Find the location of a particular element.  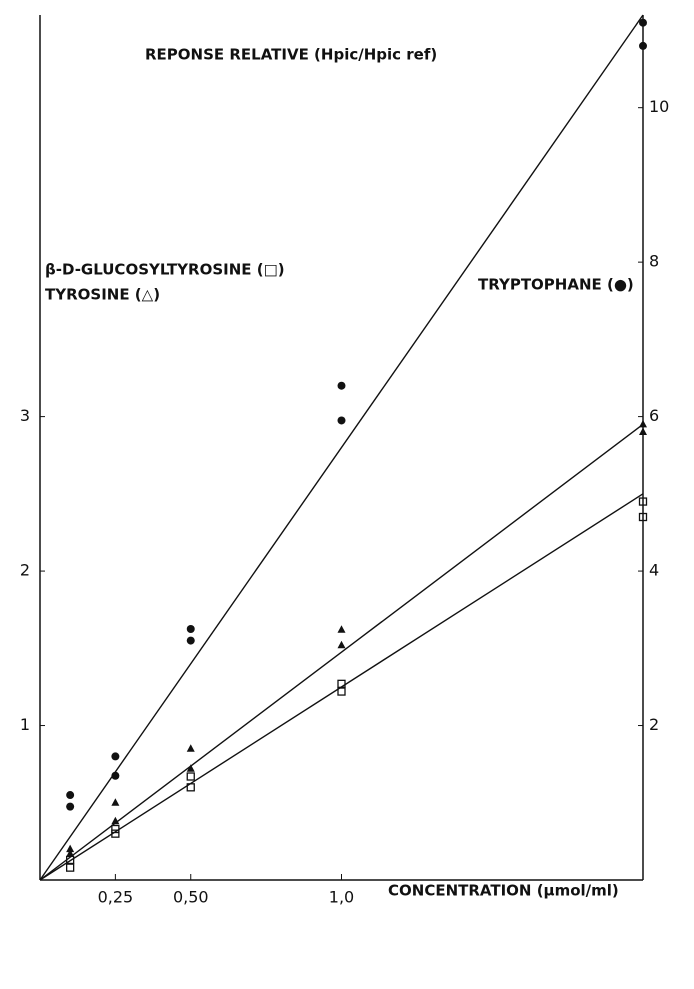

chart-title: REPONSE RELATIVE (Hpic/Hpic ref) is located at coordinates (291, 55).